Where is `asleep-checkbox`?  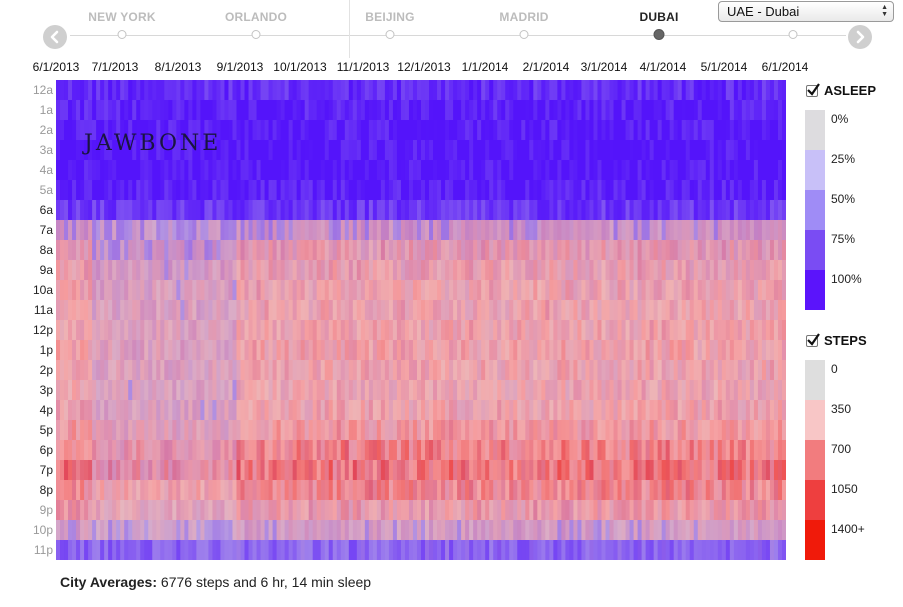
asleep-checkbox is located at coordinates (813, 90).